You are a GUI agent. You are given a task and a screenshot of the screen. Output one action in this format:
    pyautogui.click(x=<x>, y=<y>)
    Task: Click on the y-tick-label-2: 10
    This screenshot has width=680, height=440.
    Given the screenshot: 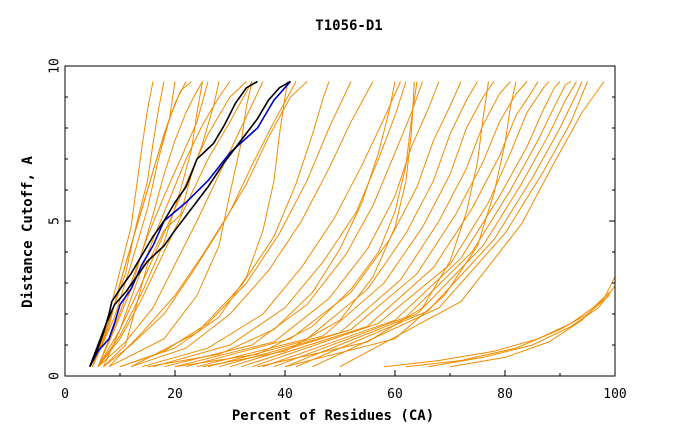 What is the action you would take?
    pyautogui.click(x=55, y=66)
    